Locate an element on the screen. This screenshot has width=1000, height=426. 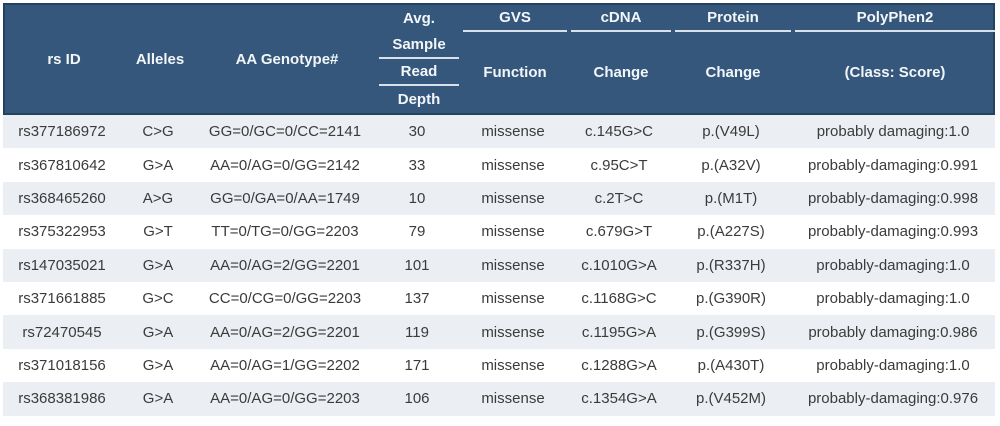
protein-change-cell: p.(A227S) is located at coordinates (731, 232).